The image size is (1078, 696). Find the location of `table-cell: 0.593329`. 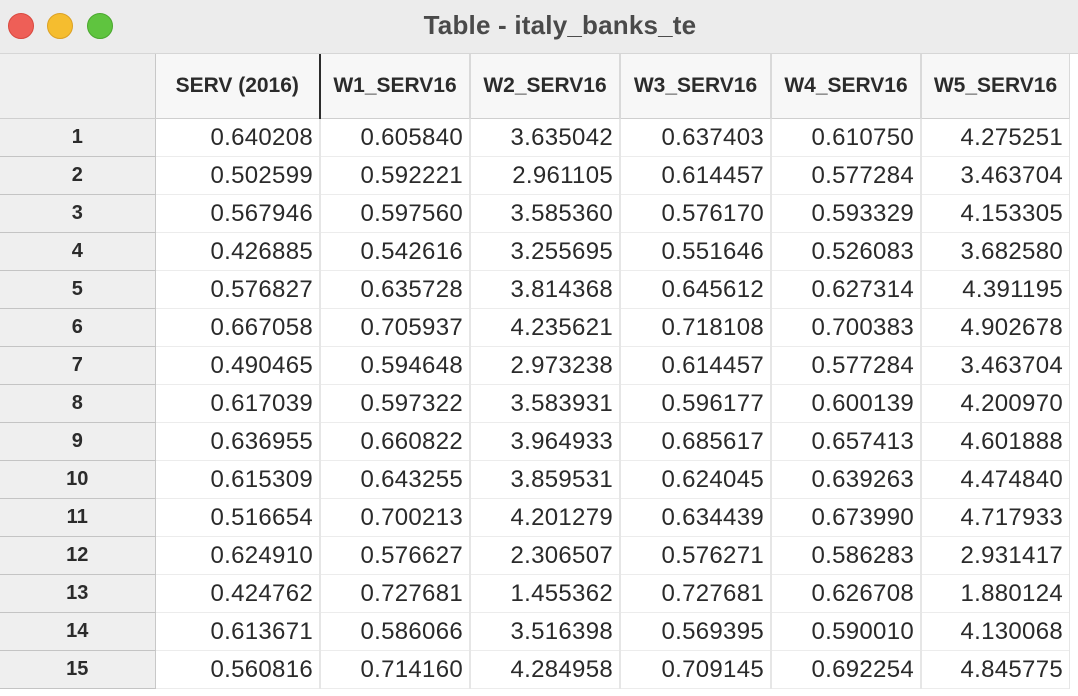

table-cell: 0.593329 is located at coordinates (846, 213).